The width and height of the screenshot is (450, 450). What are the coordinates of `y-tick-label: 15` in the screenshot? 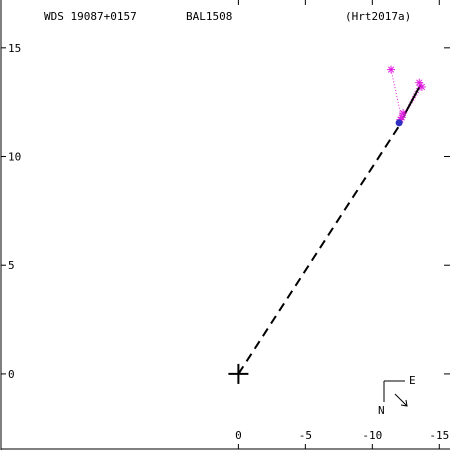 It's located at (14, 48).